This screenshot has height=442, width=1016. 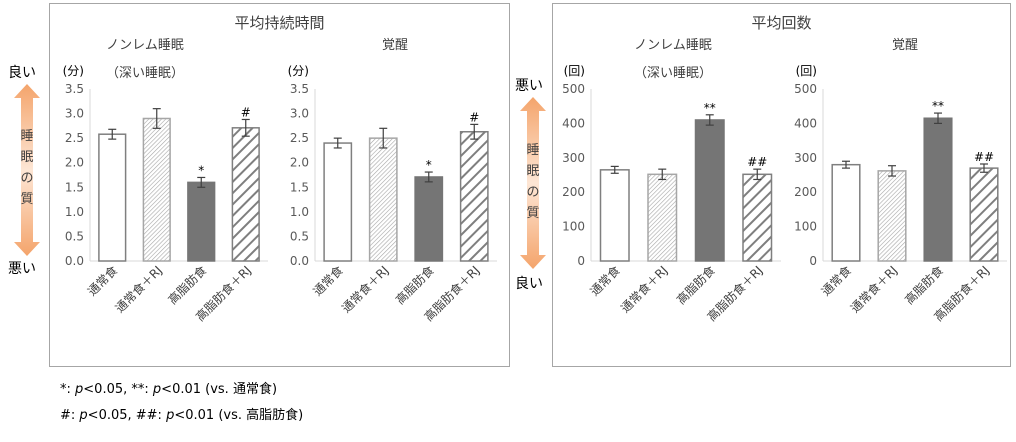 I want to click on chart-subtitle: （深い睡眠）, so click(x=145, y=73).